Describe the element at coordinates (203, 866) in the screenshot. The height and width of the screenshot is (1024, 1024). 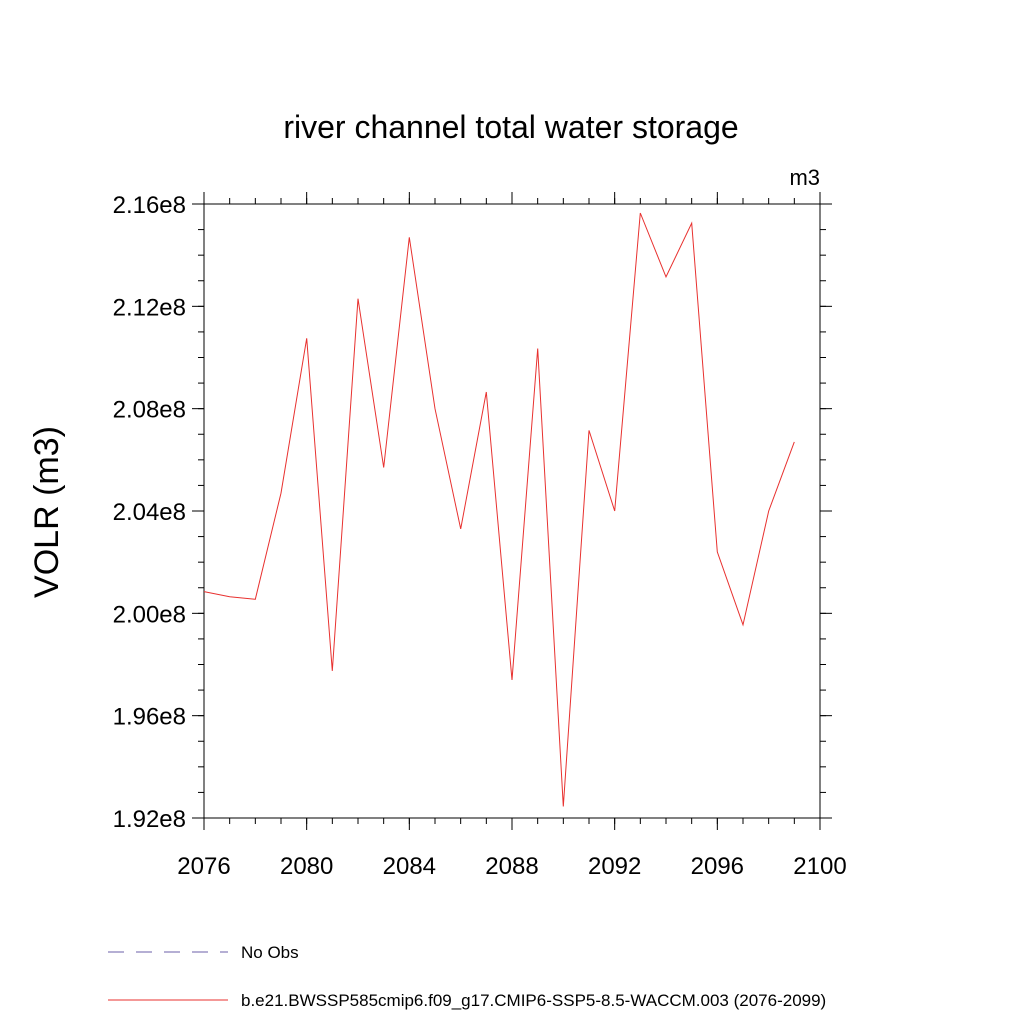
I see `x-tick-label: 2076` at that location.